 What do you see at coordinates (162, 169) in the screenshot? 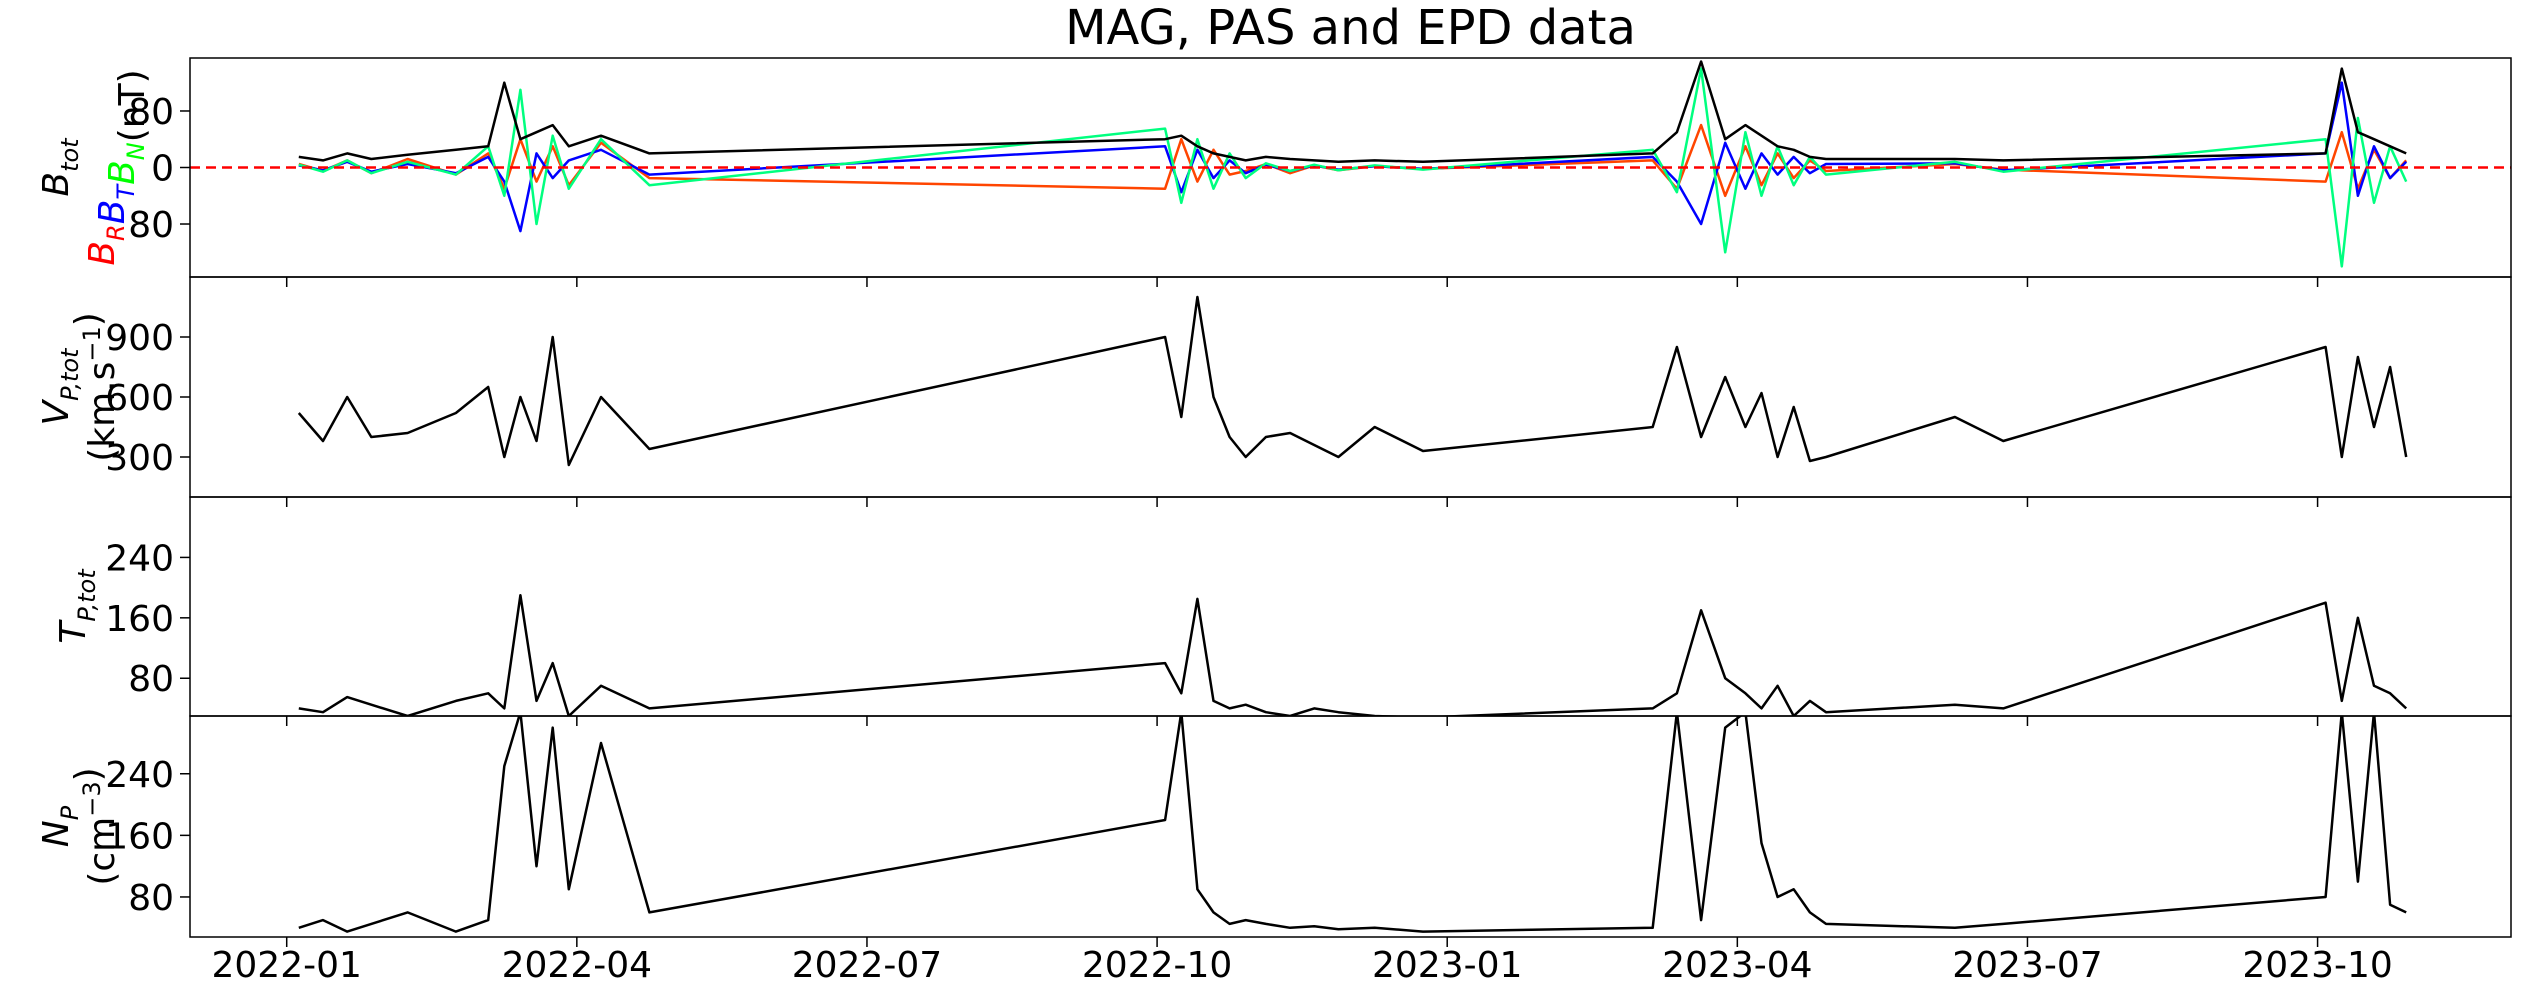
I see `y-tick-label: 0` at bounding box center [162, 169].